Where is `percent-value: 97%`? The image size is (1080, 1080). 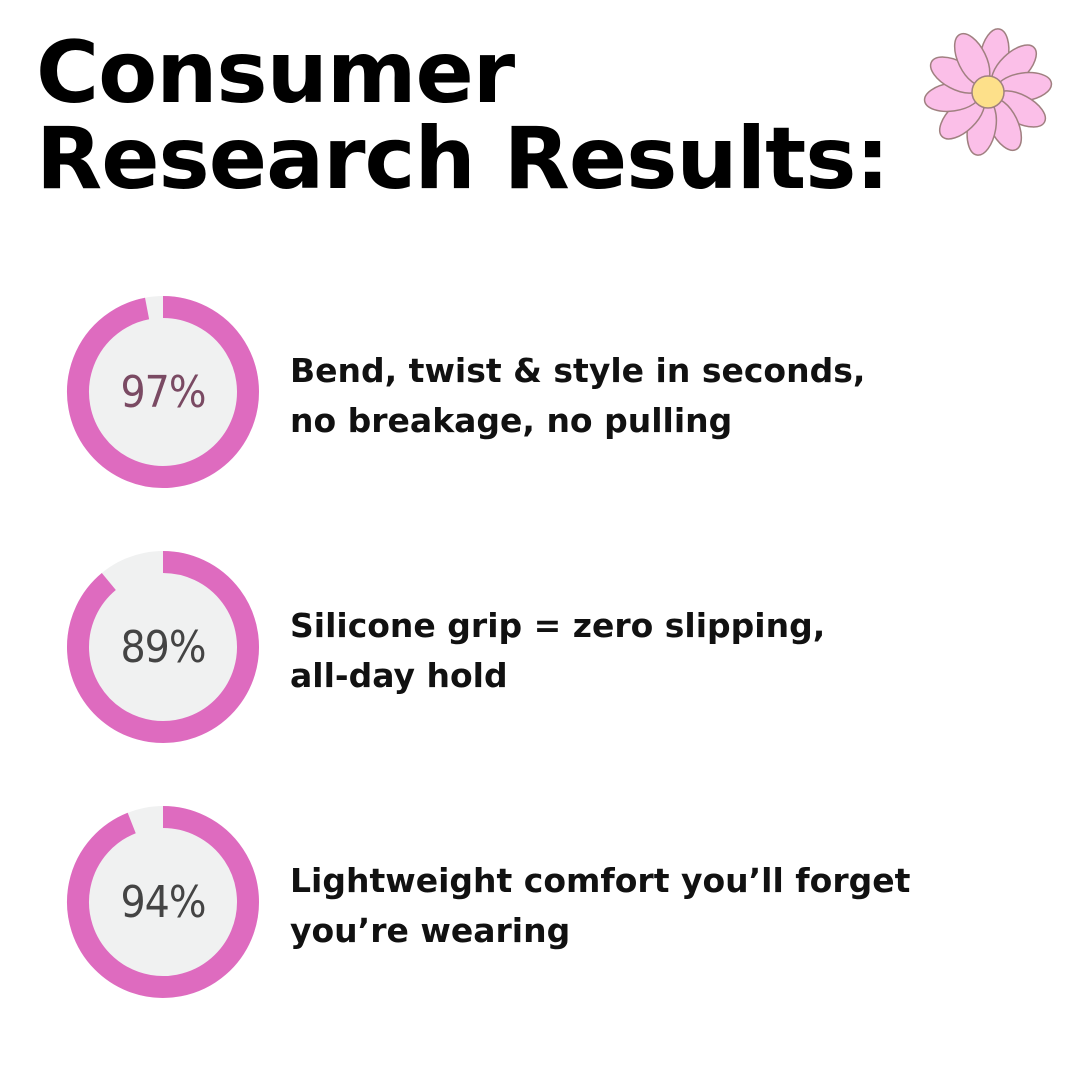 percent-value: 97% is located at coordinates (163, 392).